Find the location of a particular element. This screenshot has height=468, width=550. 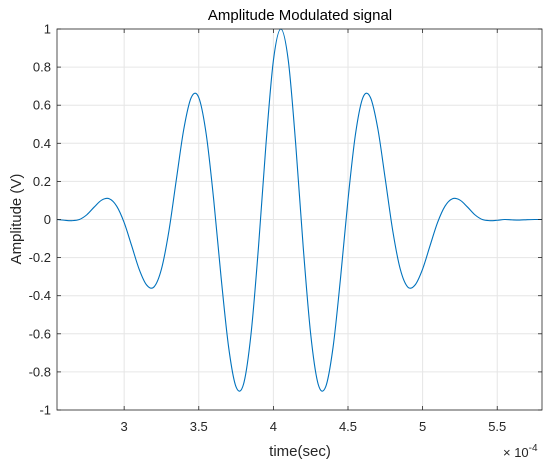

y-tick-label: 0.2 is located at coordinates (42, 181).